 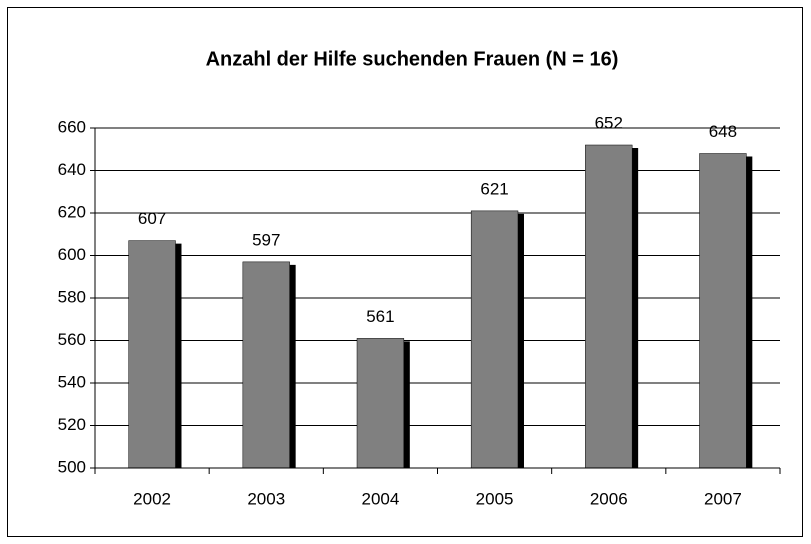 I want to click on y-tick-label: 520, so click(x=72, y=424).